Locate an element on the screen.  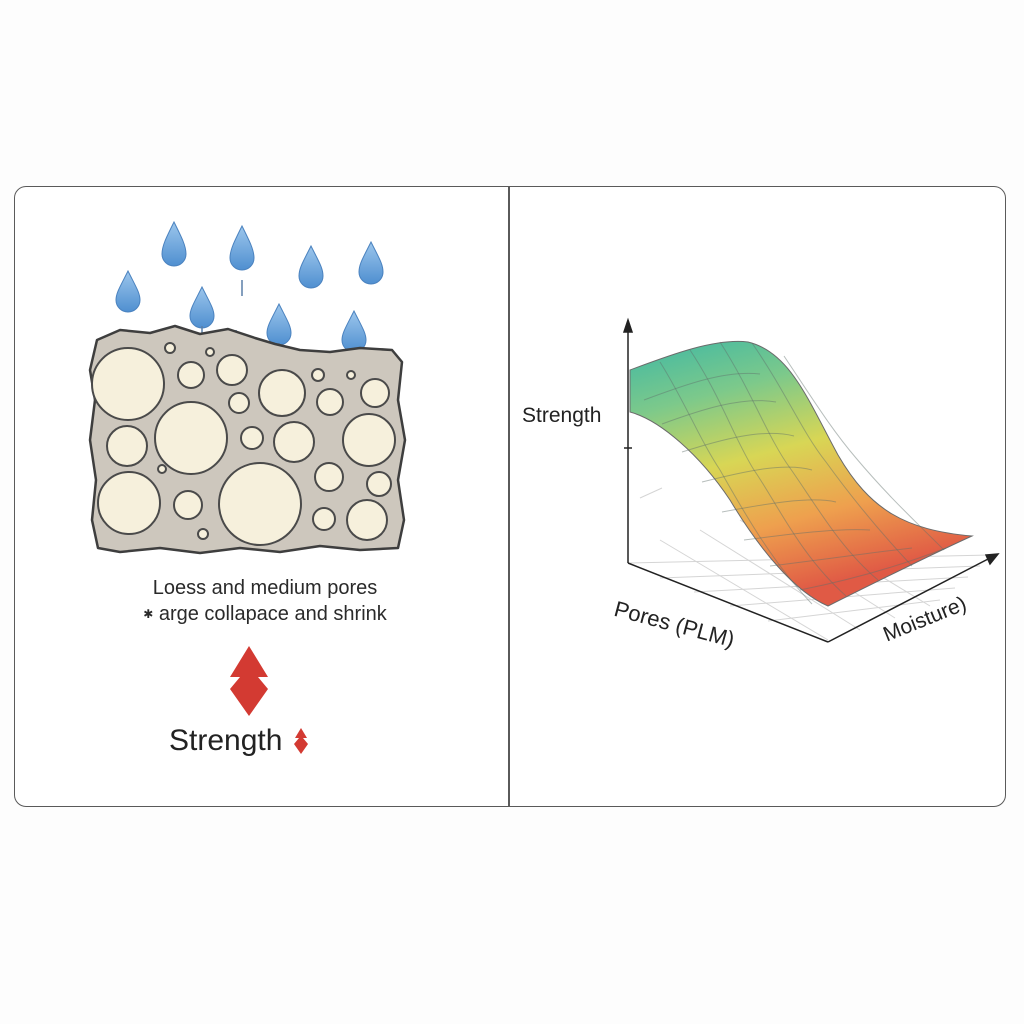
strength-surface is located at coordinates (801, 473).